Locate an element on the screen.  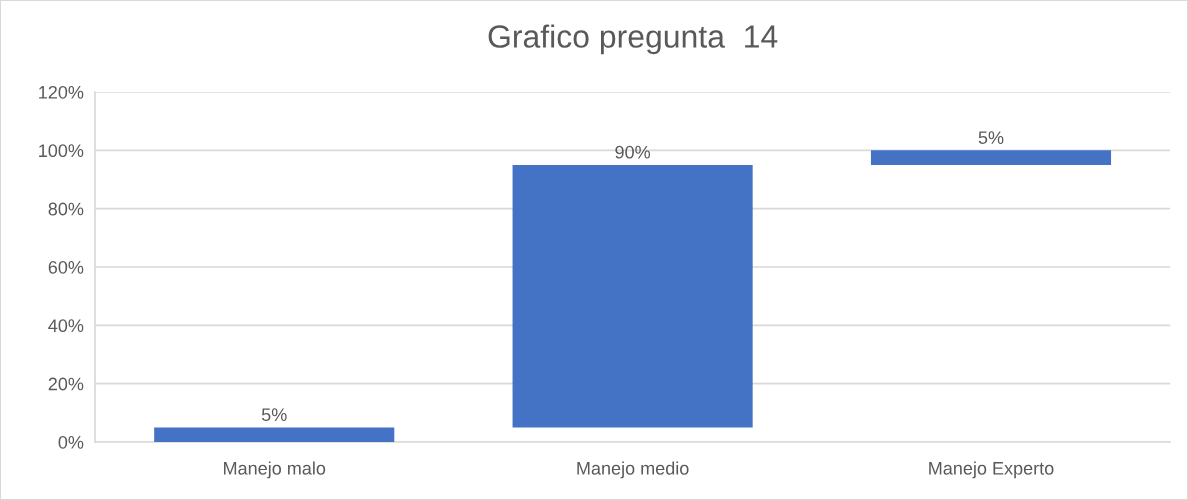
data-label: 90% is located at coordinates (633, 152).